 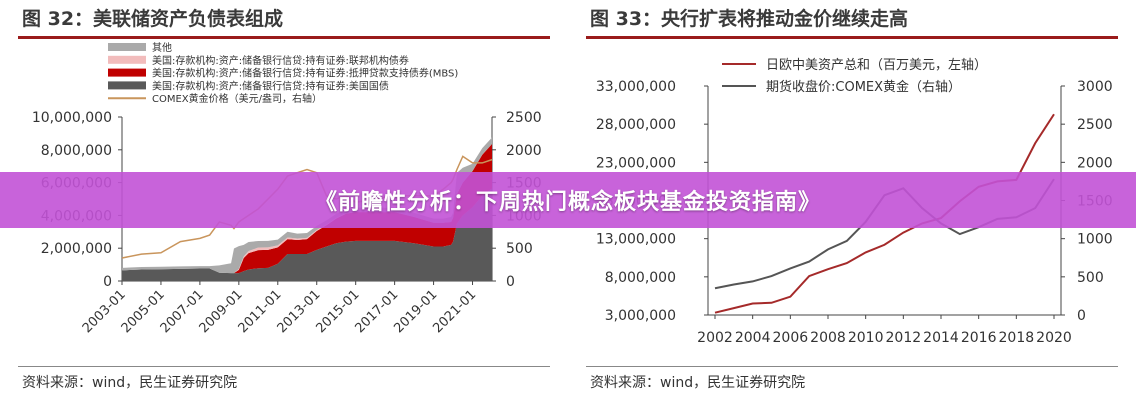 What do you see at coordinates (153, 19) in the screenshot?
I see `figure-32-title: 图 32：美联储资产负债表组成` at bounding box center [153, 19].